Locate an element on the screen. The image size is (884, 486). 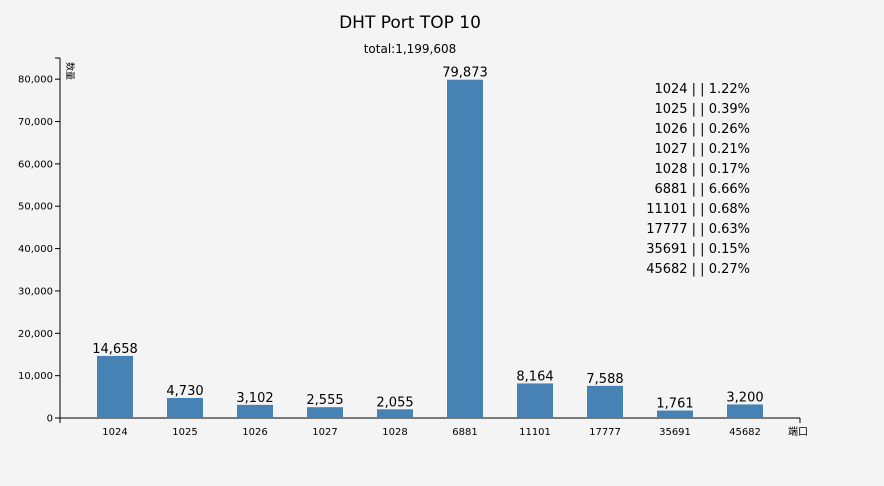
legend-item: 1028 | | 0.17% is located at coordinates (702, 169).